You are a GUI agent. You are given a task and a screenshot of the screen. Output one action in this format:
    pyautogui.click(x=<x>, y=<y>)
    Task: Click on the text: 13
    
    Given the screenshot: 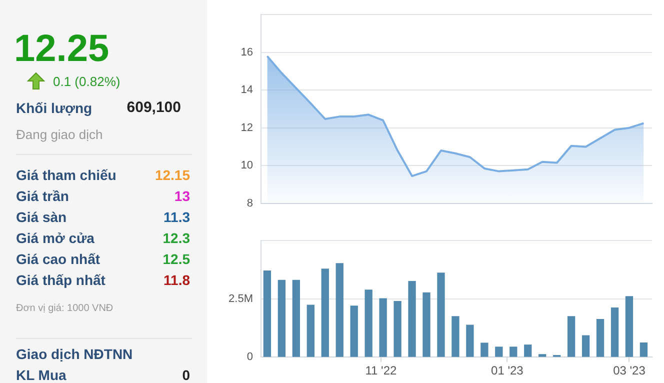 What is the action you would take?
    pyautogui.click(x=182, y=196)
    